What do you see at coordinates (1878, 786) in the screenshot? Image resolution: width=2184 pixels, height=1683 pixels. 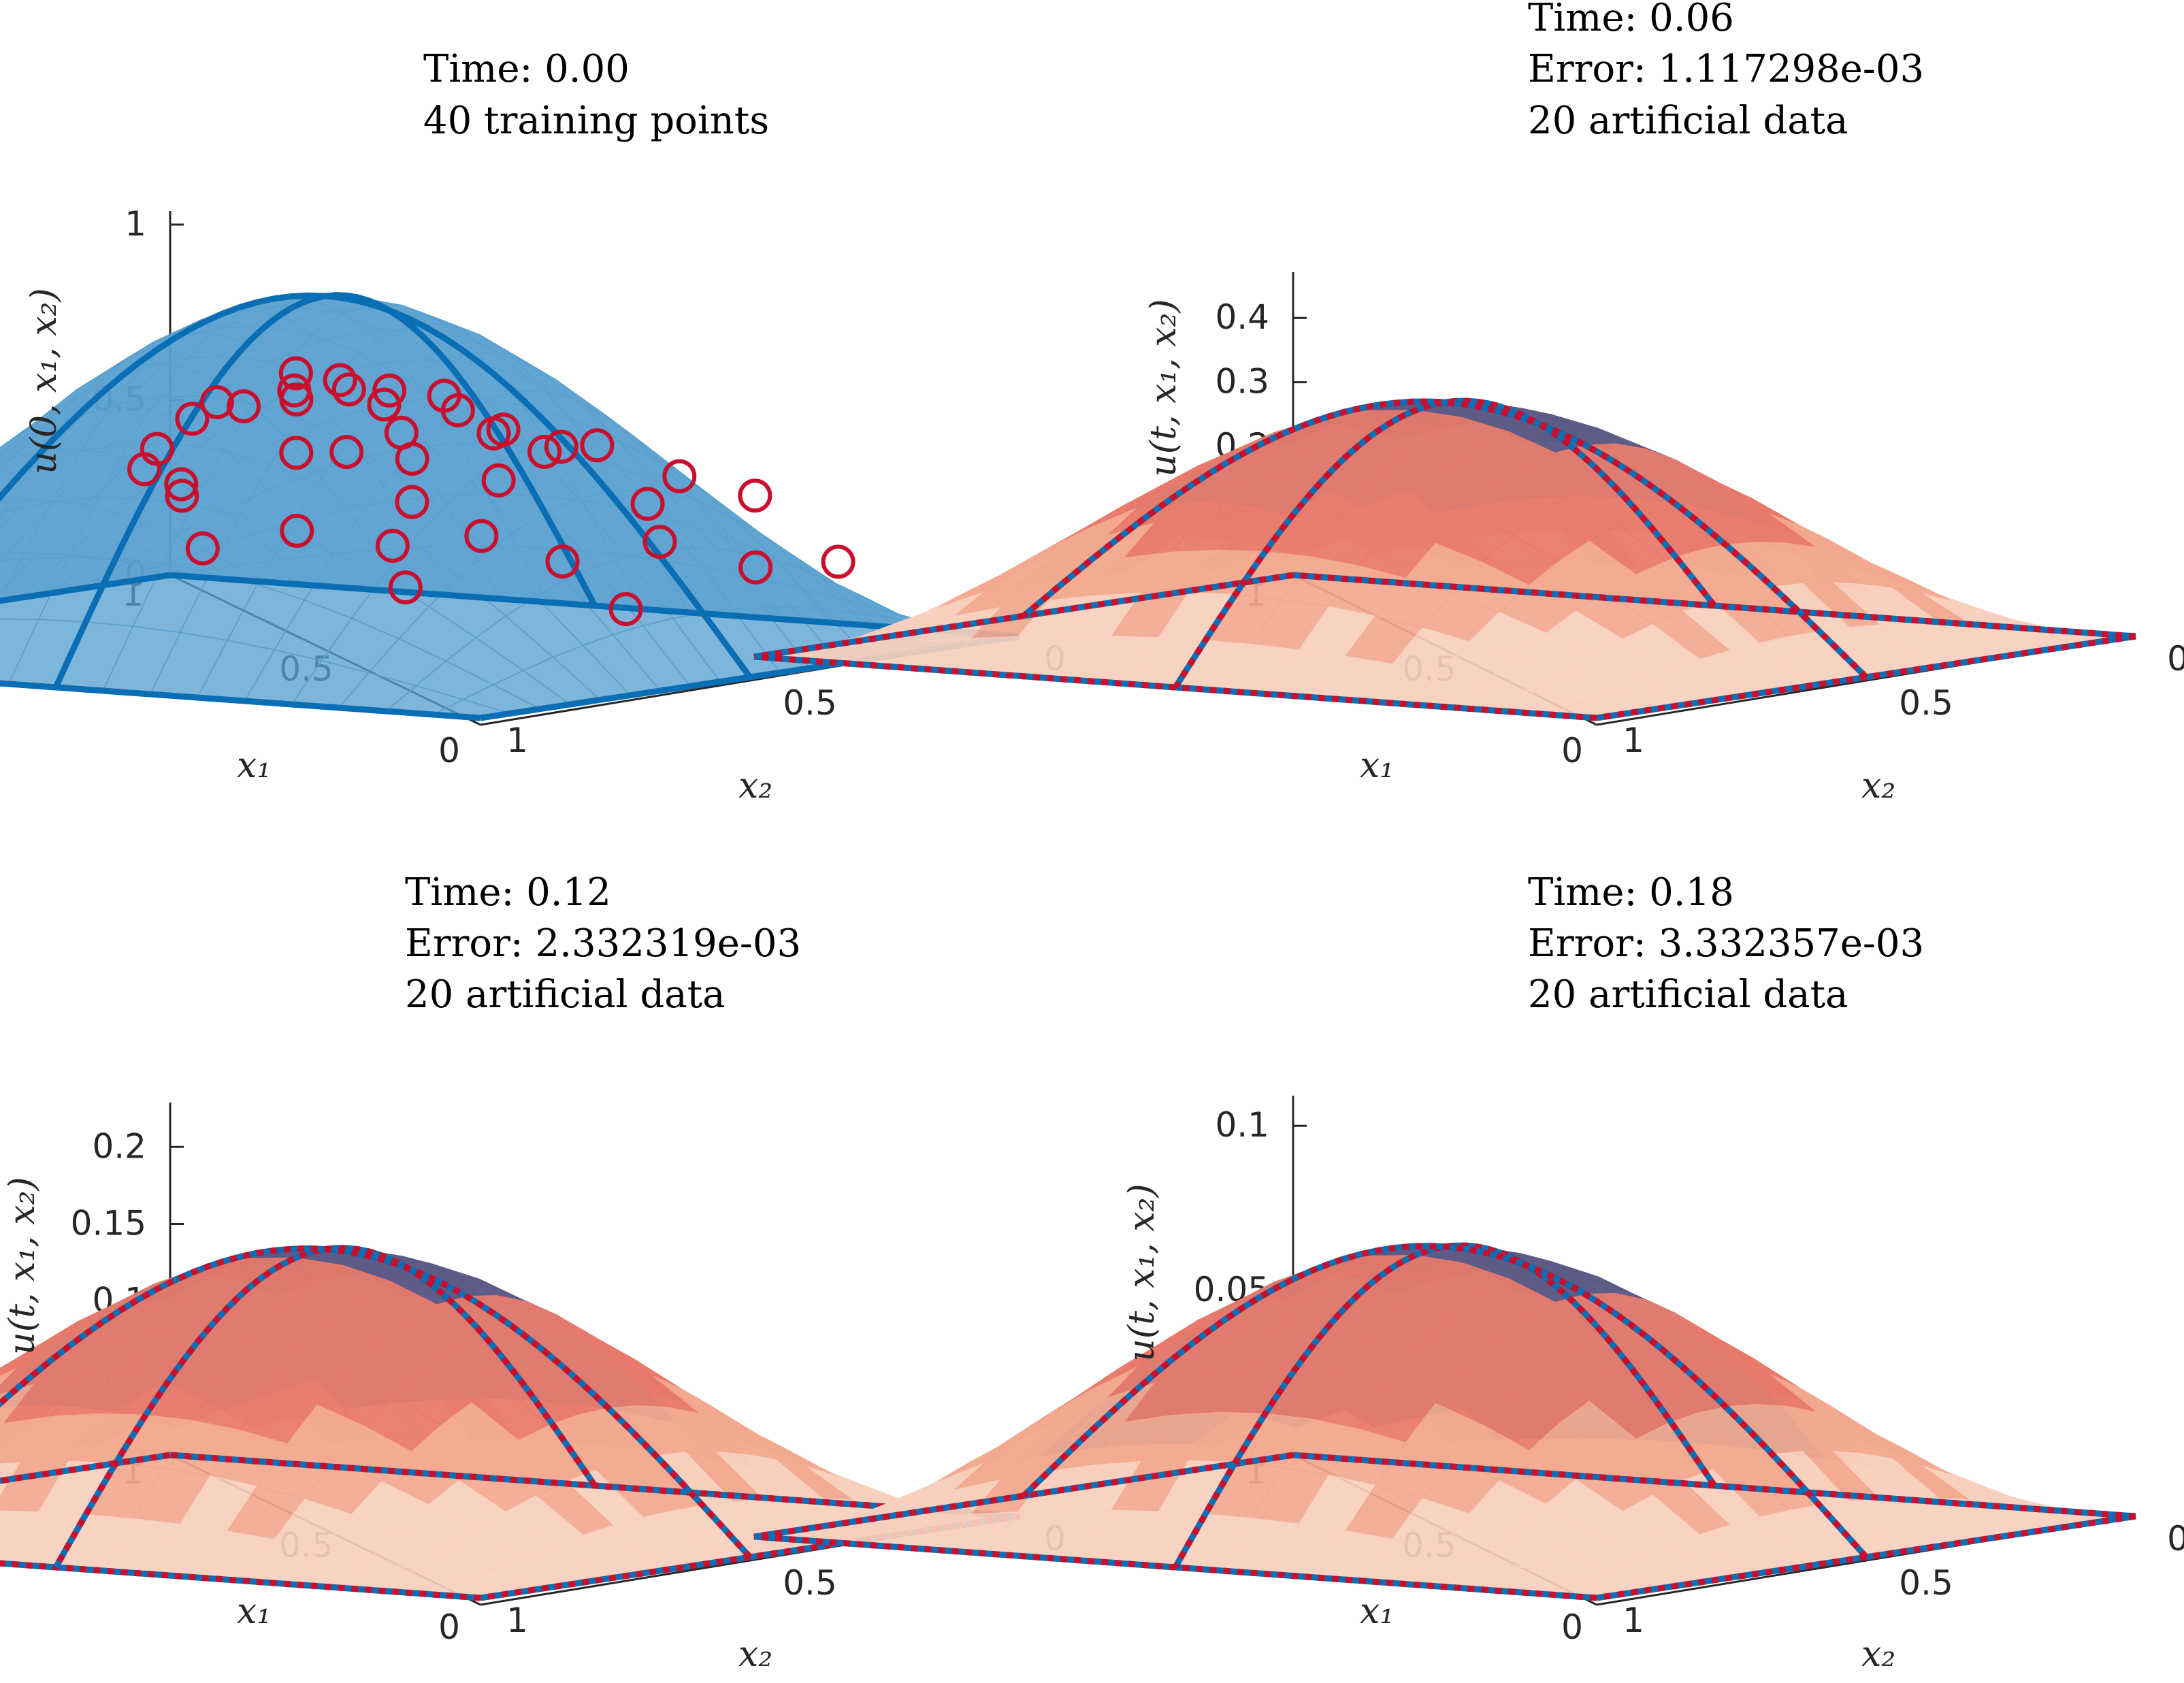 I see `panel-2-x2label: x₂` at bounding box center [1878, 786].